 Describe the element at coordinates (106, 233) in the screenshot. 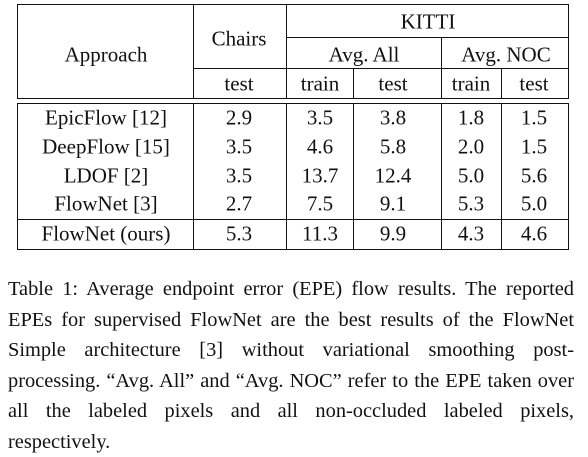

I see `table-cell-method-ours: FlowNet (ours)` at that location.